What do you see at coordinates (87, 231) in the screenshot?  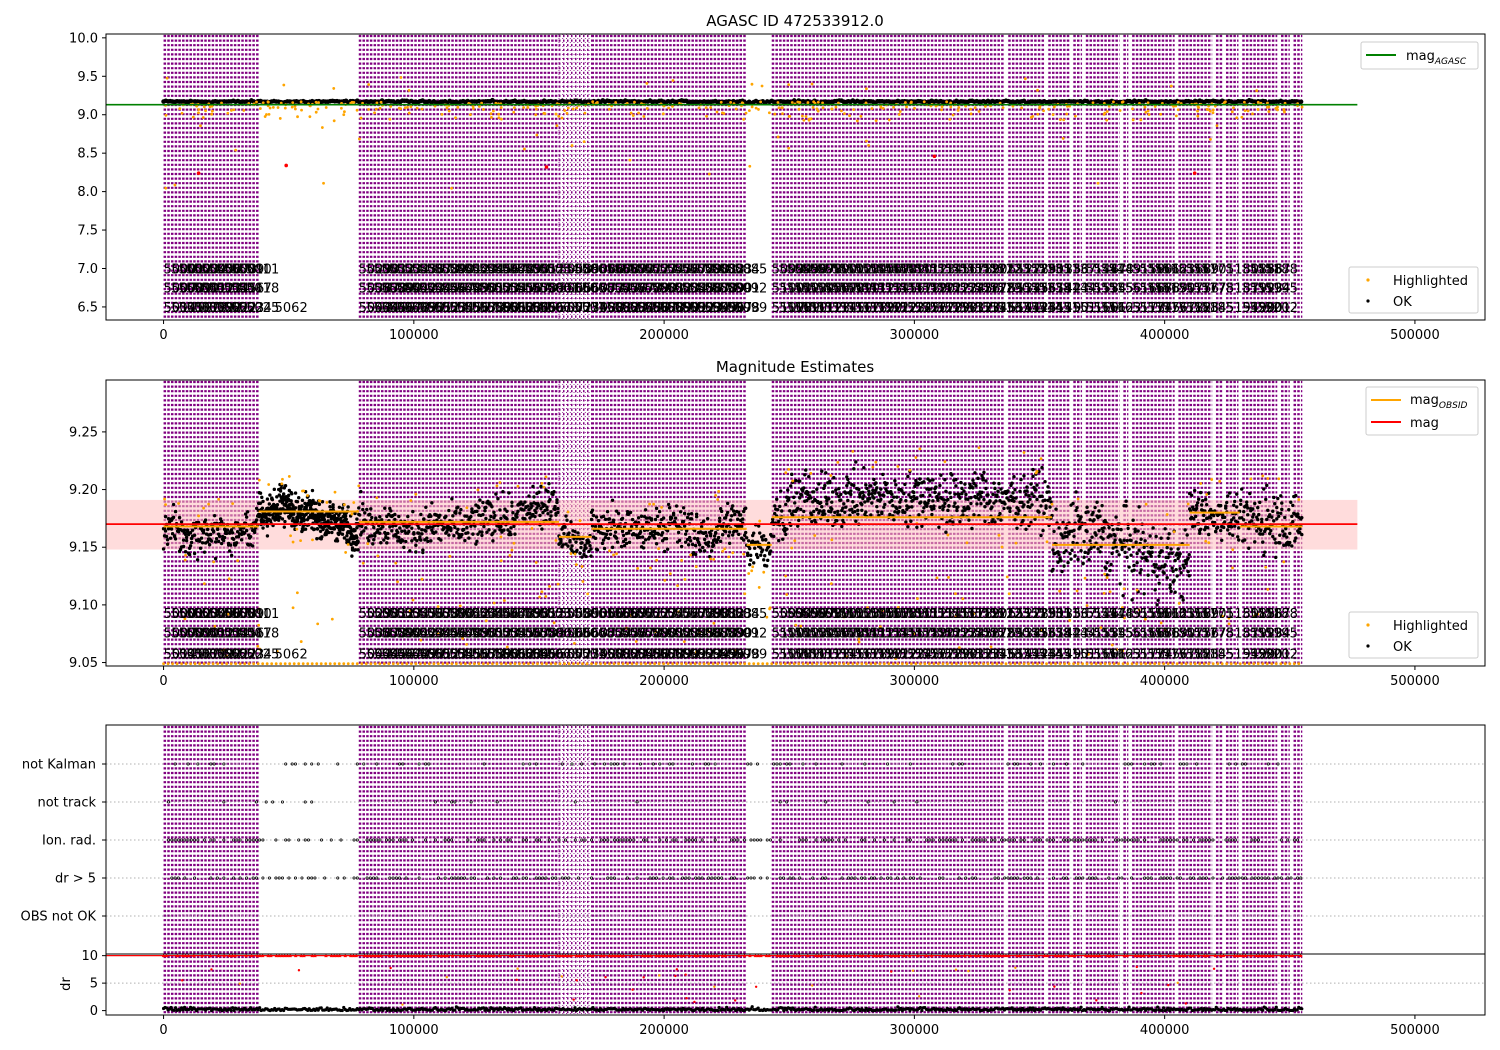 I see `y-tick-label: 7.5` at bounding box center [87, 231].